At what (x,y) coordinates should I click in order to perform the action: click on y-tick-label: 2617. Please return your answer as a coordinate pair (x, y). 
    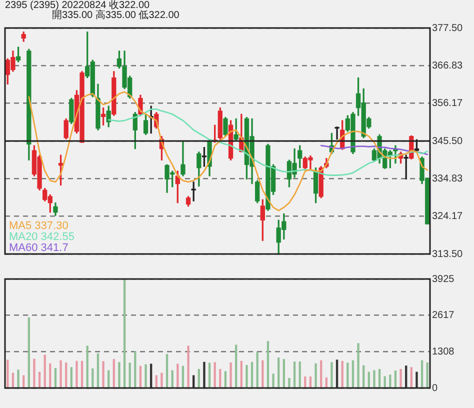
    Looking at the image, I should click on (443, 316).